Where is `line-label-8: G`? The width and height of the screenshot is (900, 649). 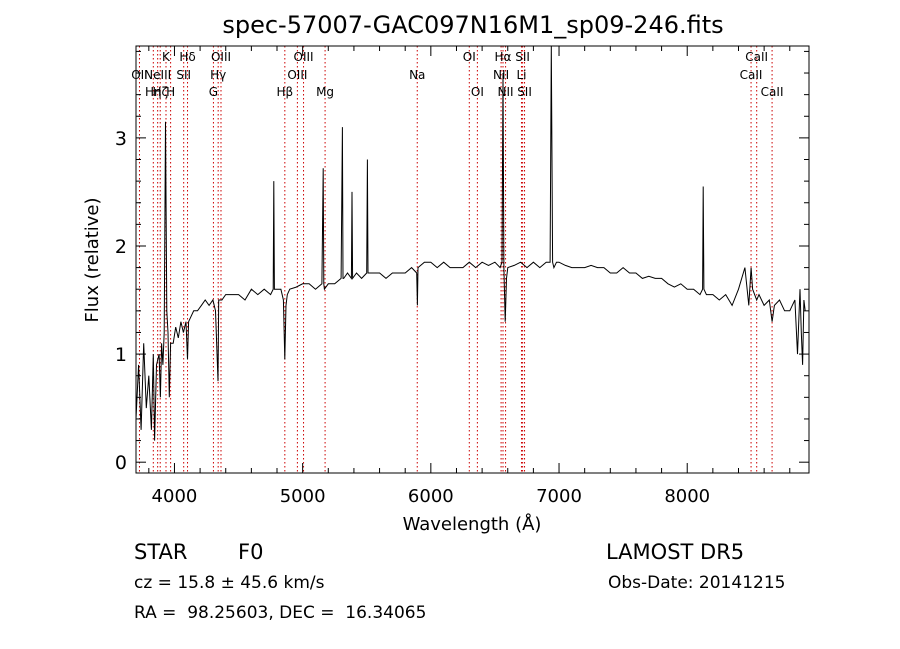
line-label-8: G is located at coordinates (213, 92).